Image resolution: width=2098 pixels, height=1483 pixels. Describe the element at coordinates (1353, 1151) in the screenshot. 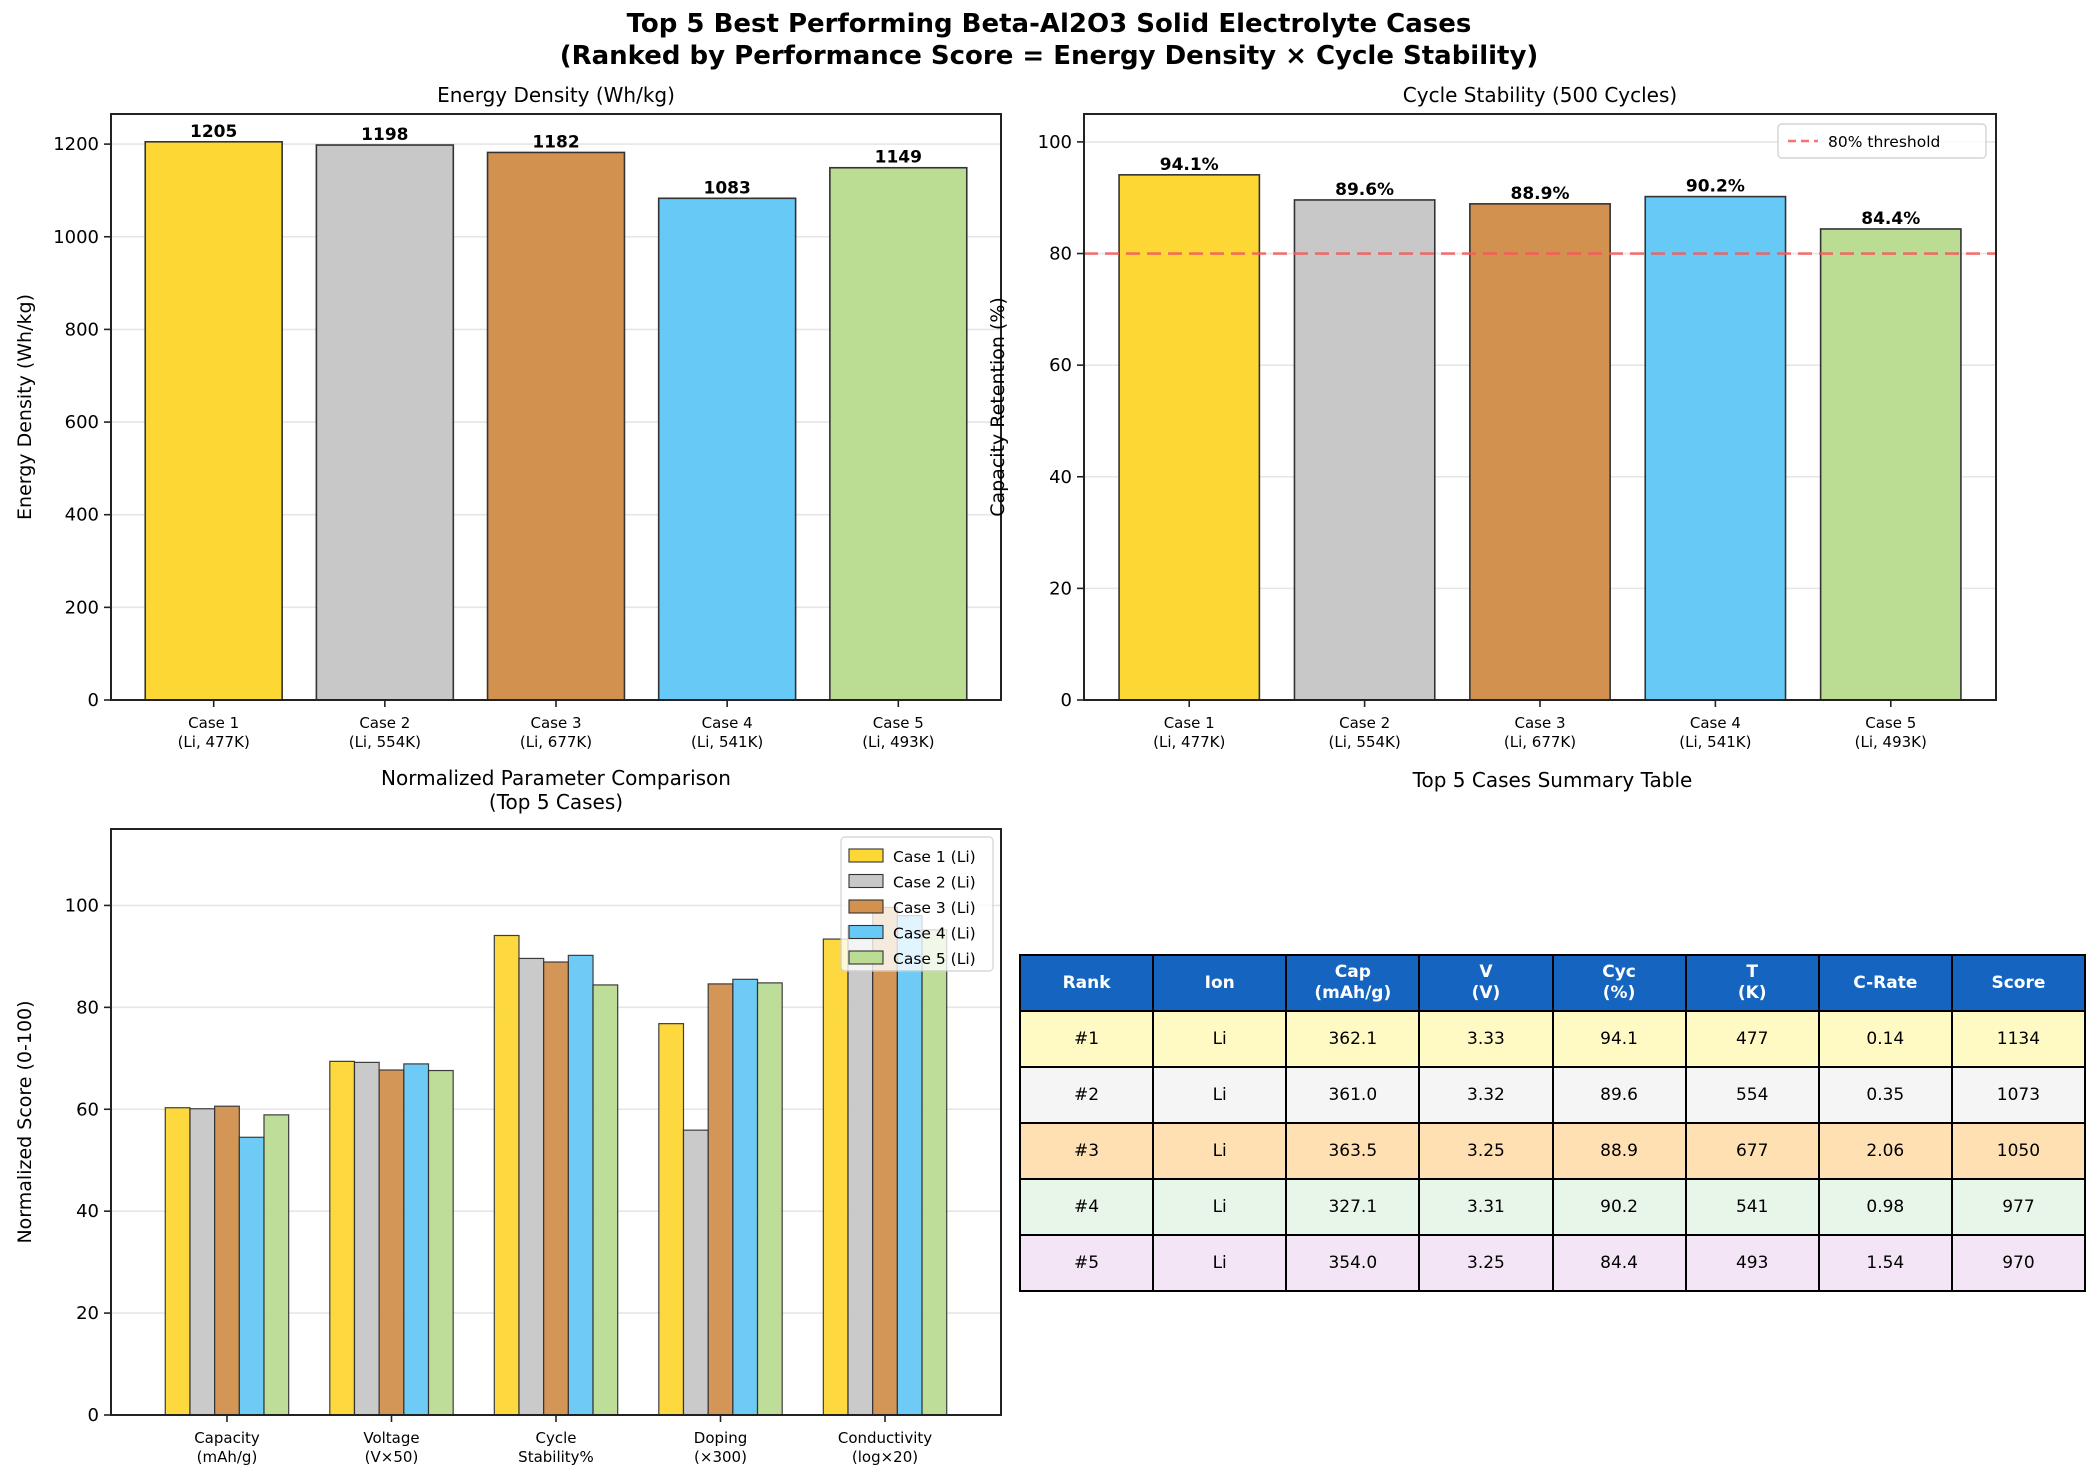

I see `table-cell: 363.5` at that location.